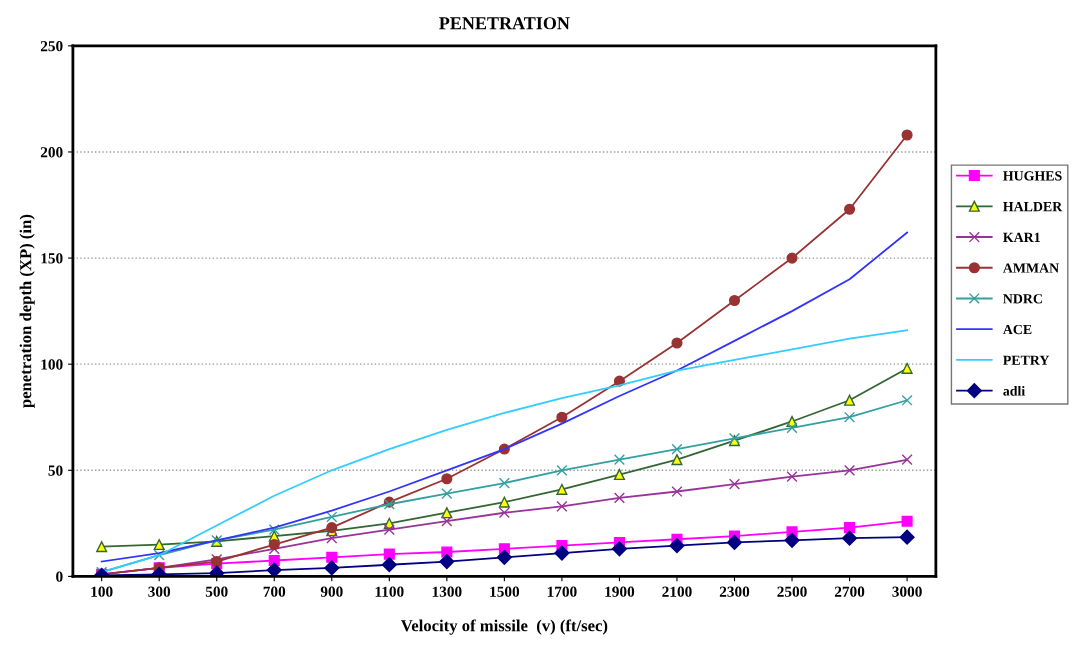  I want to click on x-tick-label: 2700, so click(849, 591).